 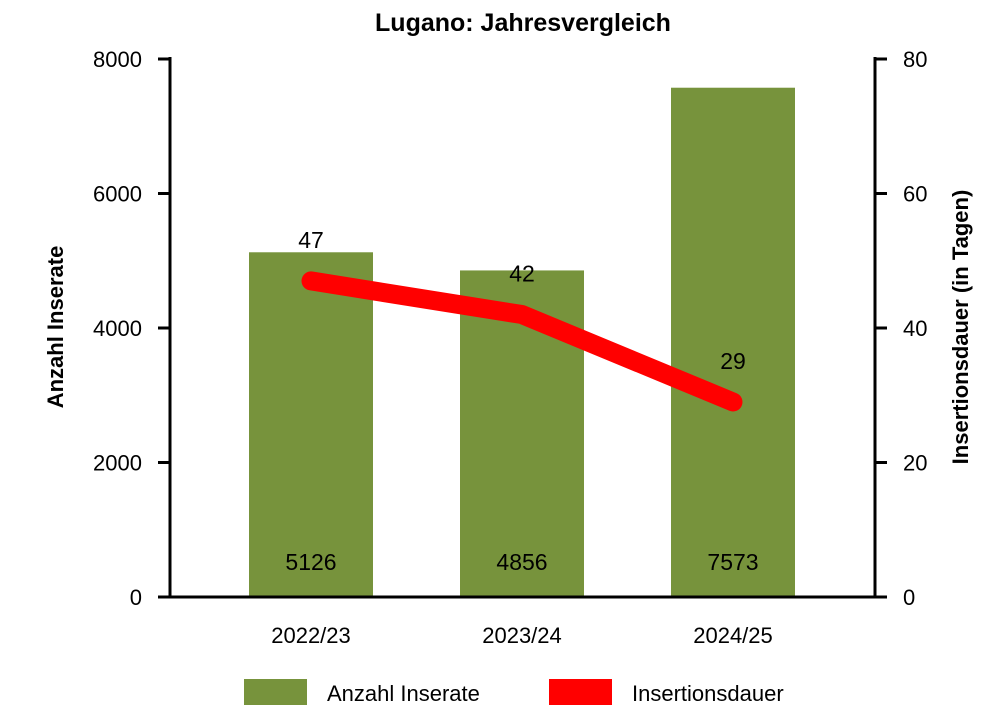 I want to click on left-tick-label: 2000, so click(x=117, y=463).